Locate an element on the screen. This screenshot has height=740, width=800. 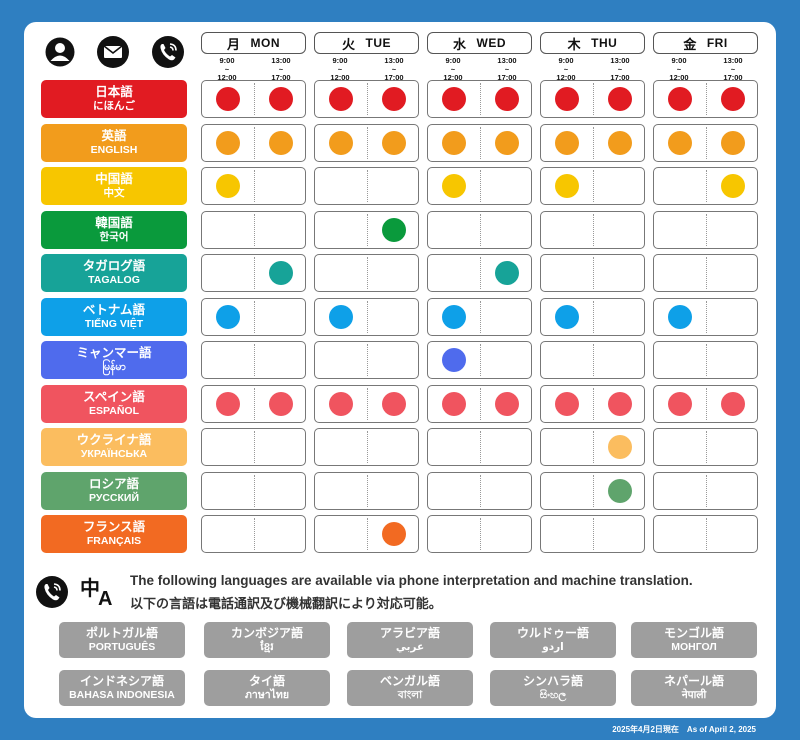
remote-language-name-native: عربي is located at coordinates (410, 647).